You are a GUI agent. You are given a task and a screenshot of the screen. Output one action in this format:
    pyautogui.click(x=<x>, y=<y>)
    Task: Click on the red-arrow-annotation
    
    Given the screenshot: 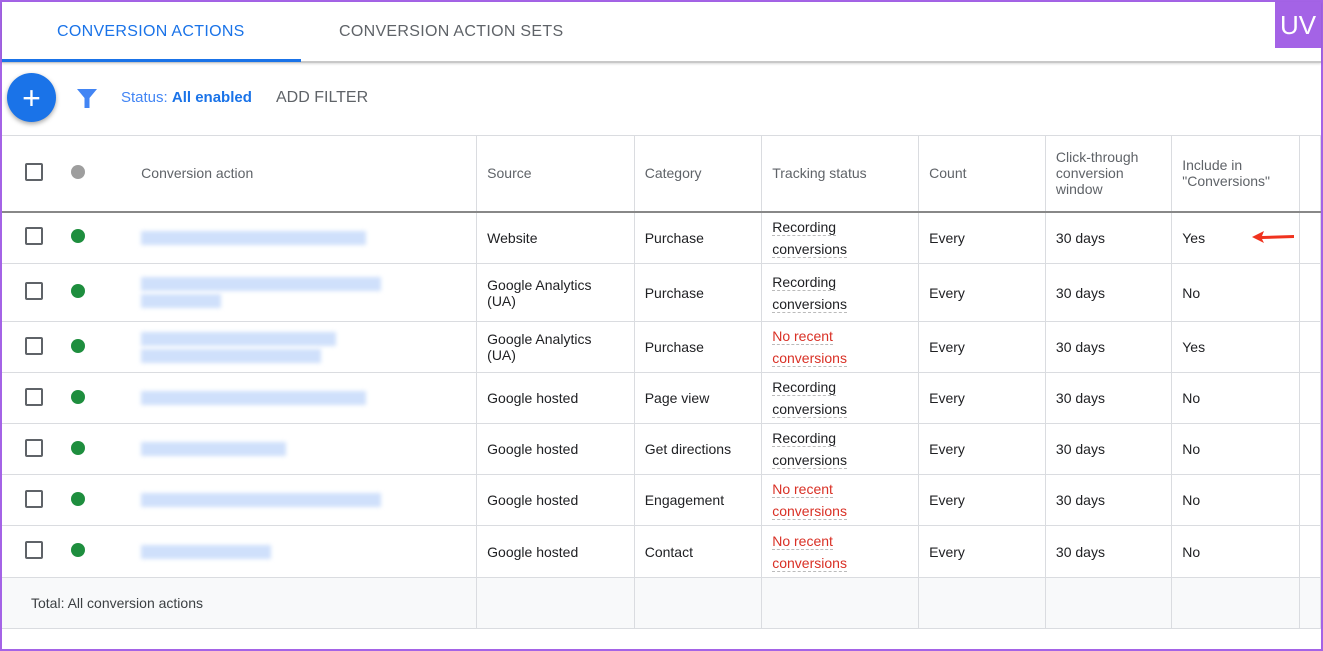 What is the action you would take?
    pyautogui.click(x=1273, y=237)
    